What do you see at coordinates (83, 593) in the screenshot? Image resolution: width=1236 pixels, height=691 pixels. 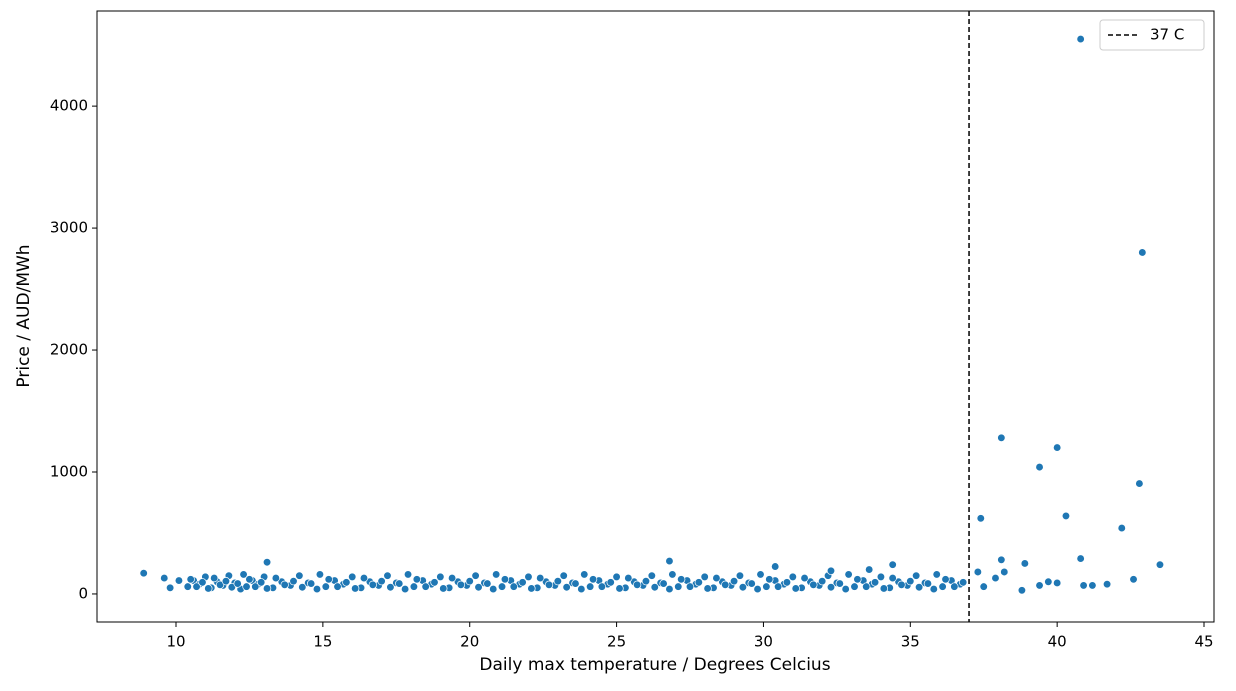 I see `y-tick-label: 0` at bounding box center [83, 593].